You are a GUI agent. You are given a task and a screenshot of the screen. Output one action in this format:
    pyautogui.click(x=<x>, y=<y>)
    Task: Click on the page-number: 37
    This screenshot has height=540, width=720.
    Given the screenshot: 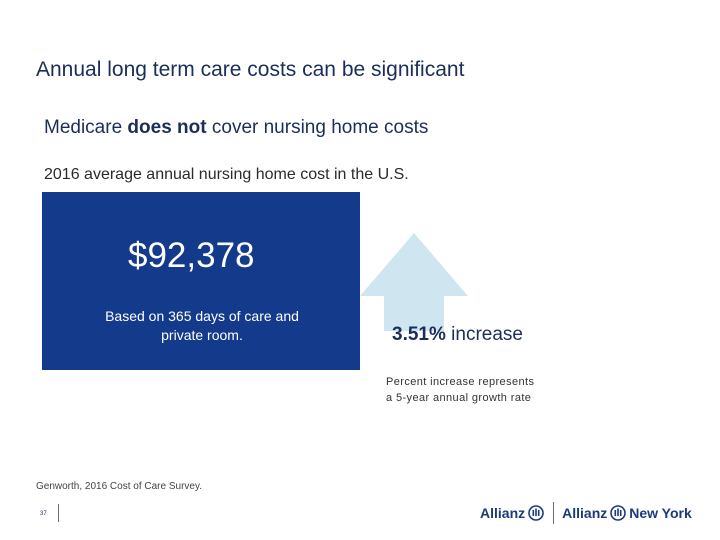 What is the action you would take?
    pyautogui.click(x=43, y=514)
    